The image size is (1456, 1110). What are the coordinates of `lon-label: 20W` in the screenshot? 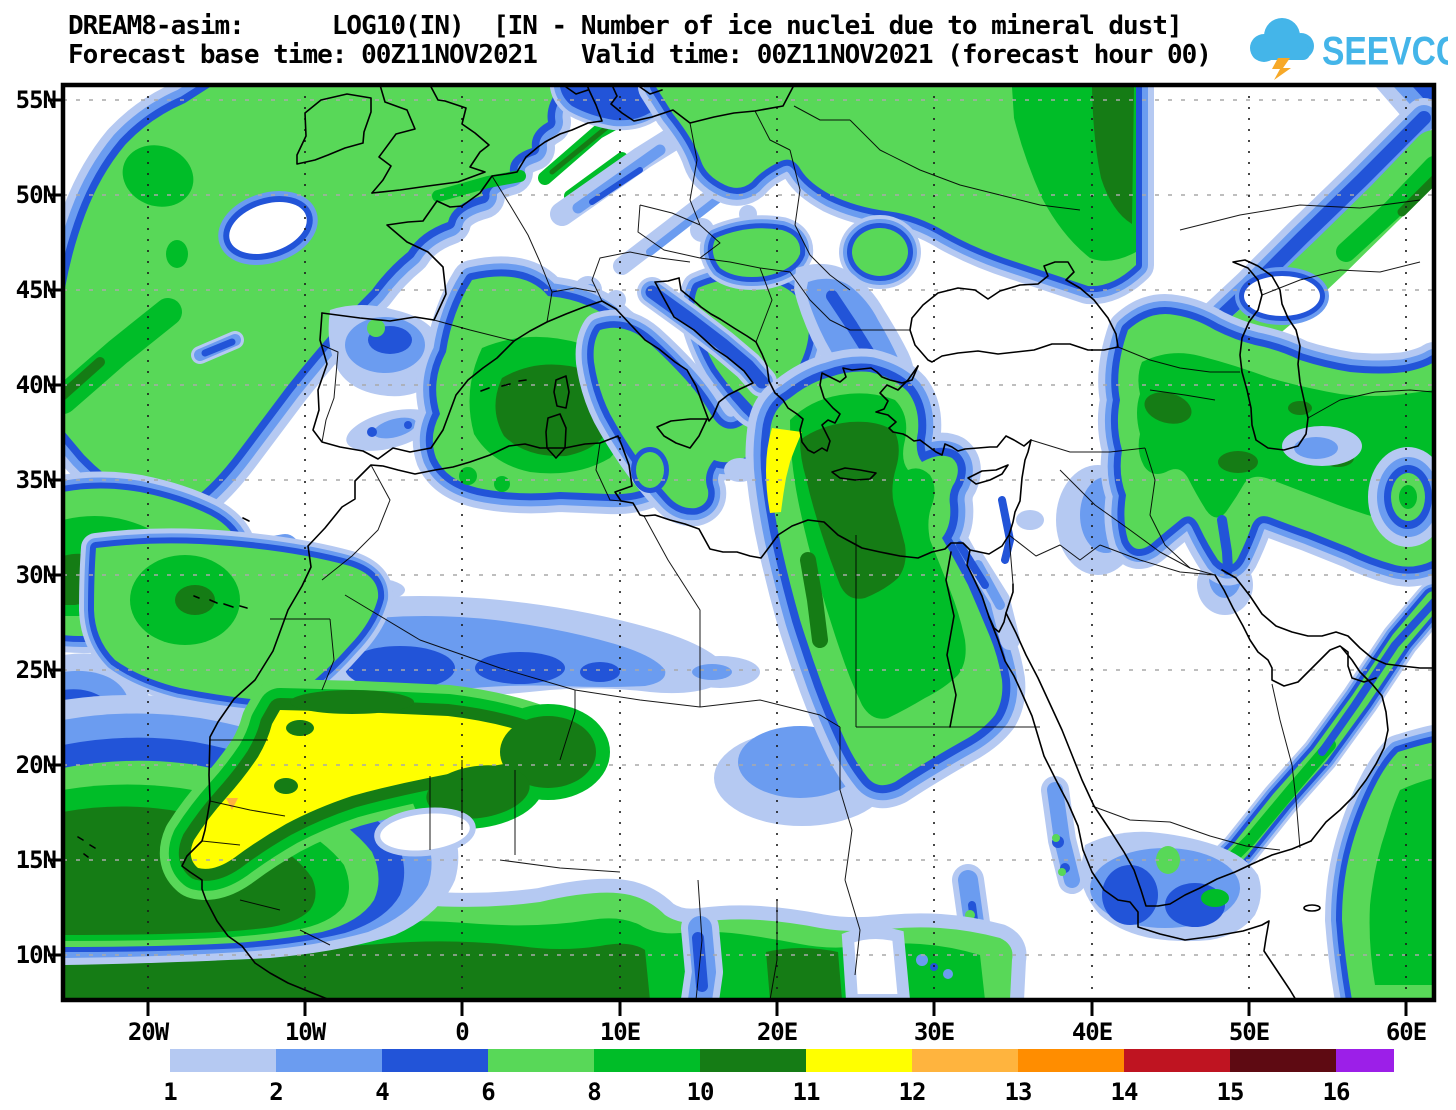 It's located at (149, 1032).